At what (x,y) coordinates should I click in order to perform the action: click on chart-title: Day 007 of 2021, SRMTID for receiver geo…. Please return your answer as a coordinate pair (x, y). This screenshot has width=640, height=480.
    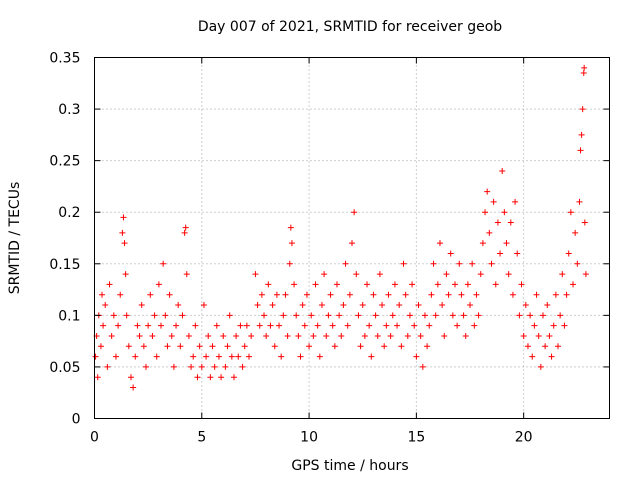
    Looking at the image, I should click on (350, 27).